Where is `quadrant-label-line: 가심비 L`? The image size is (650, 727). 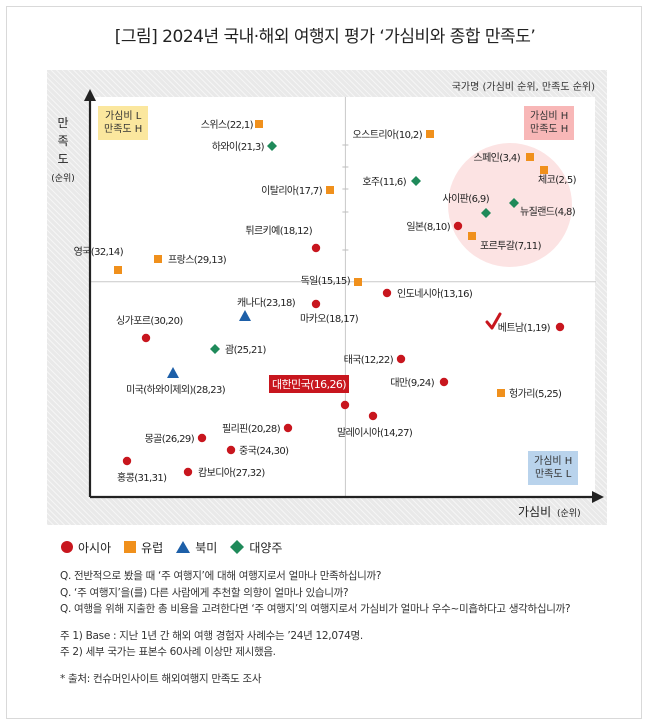 quadrant-label-line: 가심비 L is located at coordinates (123, 116).